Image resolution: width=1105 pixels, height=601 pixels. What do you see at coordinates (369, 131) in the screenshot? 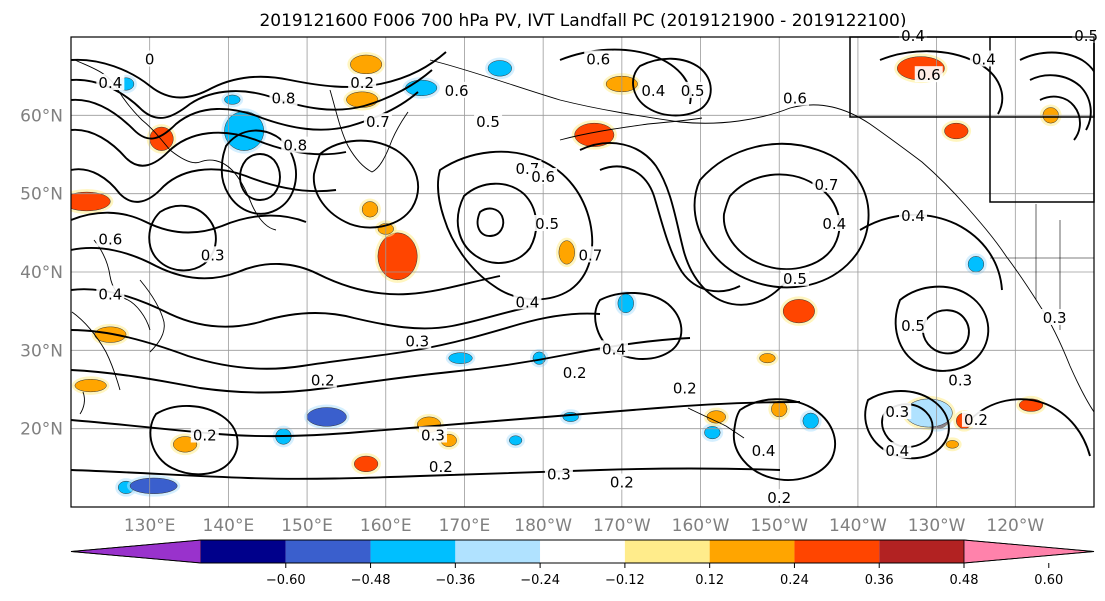
I see `coastline-kamchatka` at bounding box center [369, 131].